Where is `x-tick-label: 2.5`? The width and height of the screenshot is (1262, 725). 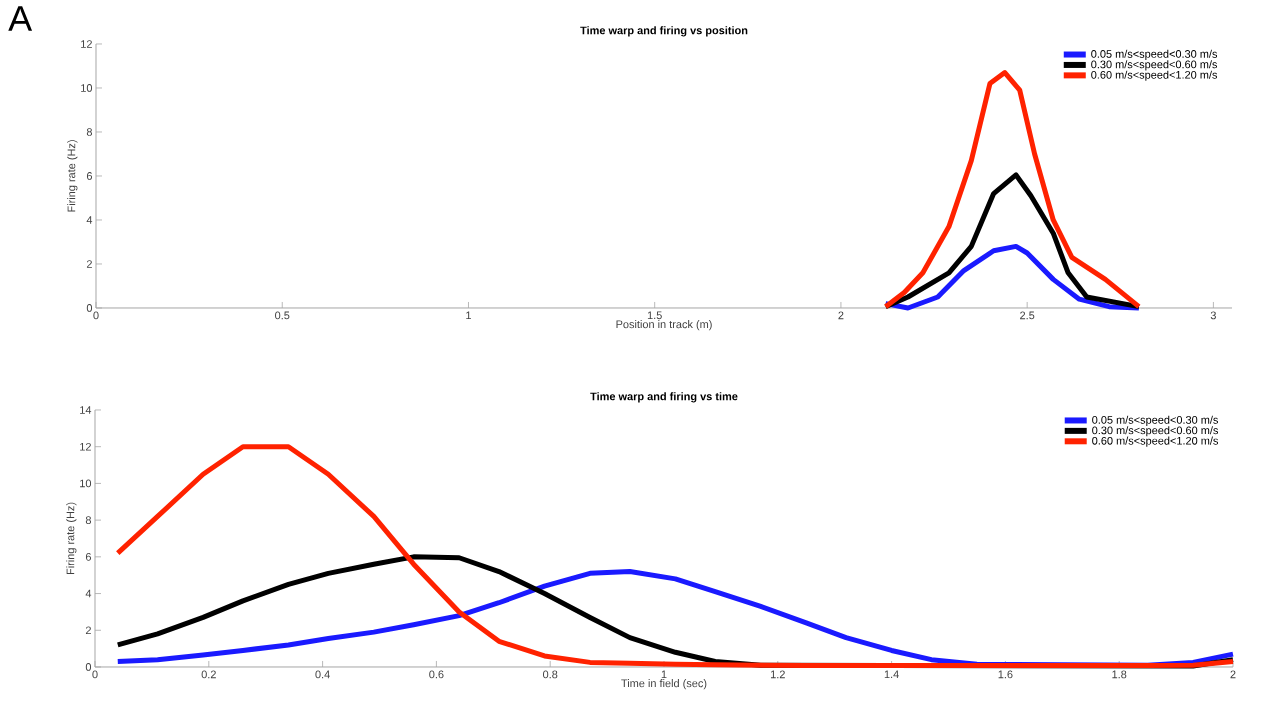 x-tick-label: 2.5 is located at coordinates (1027, 315).